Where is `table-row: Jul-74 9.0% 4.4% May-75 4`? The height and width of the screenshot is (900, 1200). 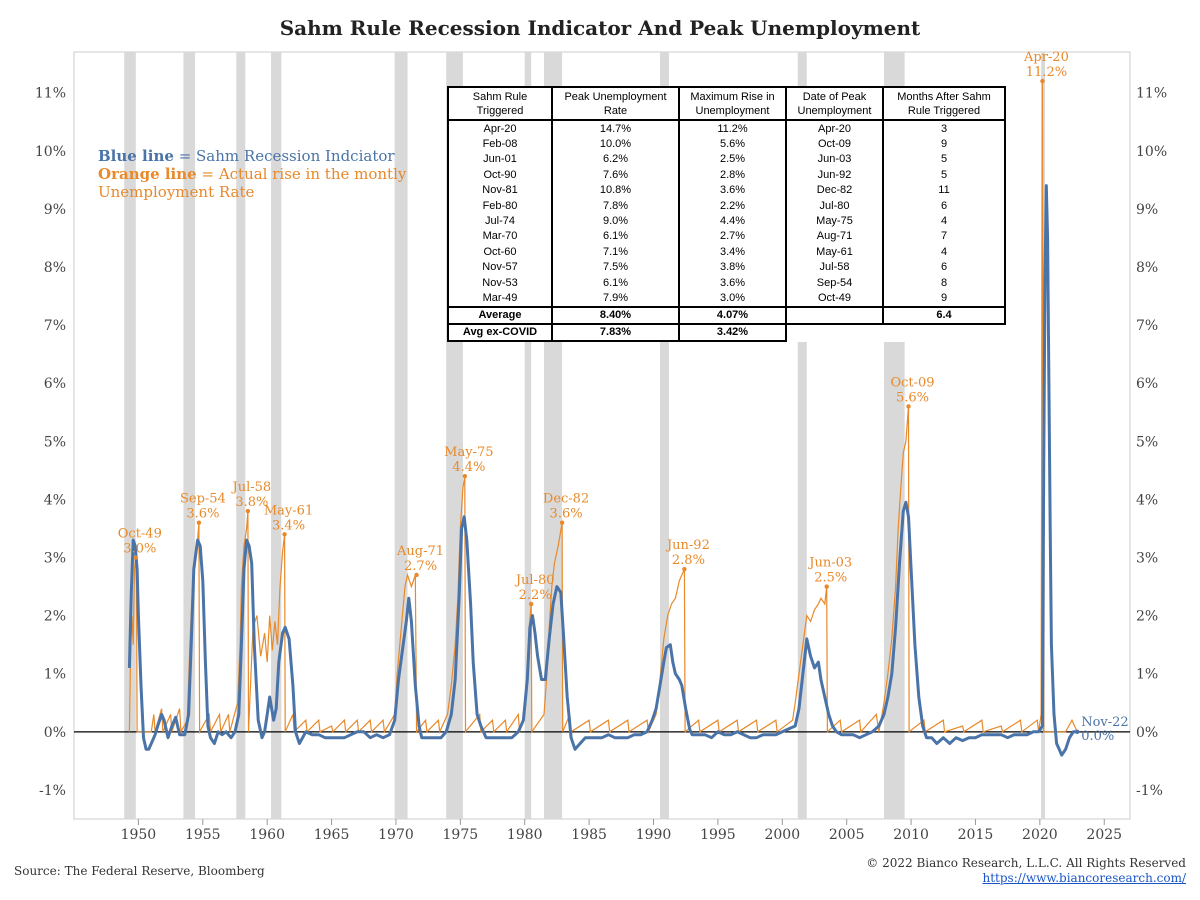 table-row: Jul-74 9.0% 4.4% May-75 4 is located at coordinates (726, 221).